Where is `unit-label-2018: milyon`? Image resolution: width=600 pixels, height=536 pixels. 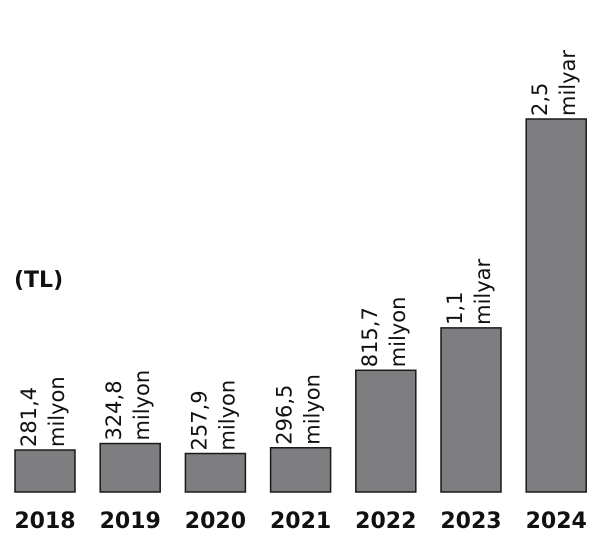
unit-label-2018: milyon is located at coordinates (57, 411).